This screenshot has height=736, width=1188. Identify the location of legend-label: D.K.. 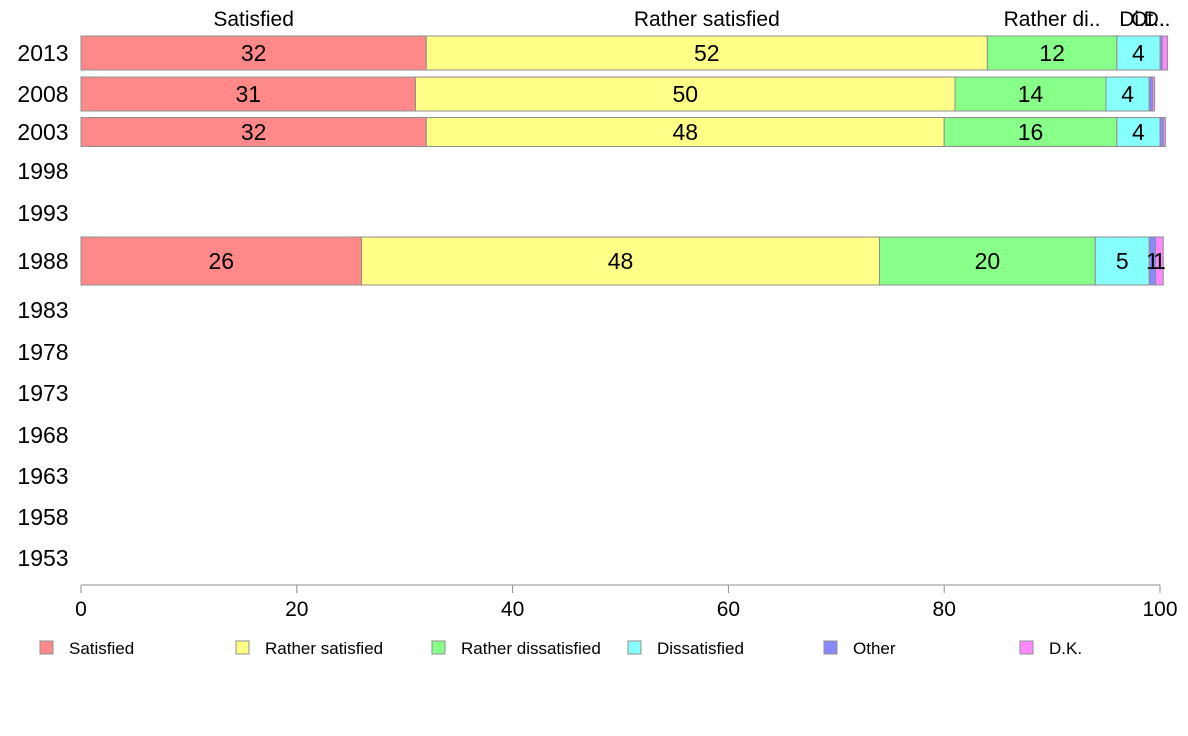
(1065, 648).